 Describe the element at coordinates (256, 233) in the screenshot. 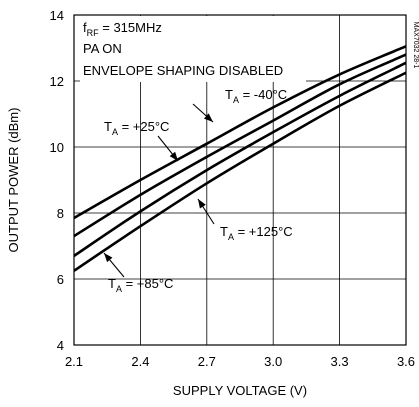

I see `annotation-text: TA = +125°C` at that location.